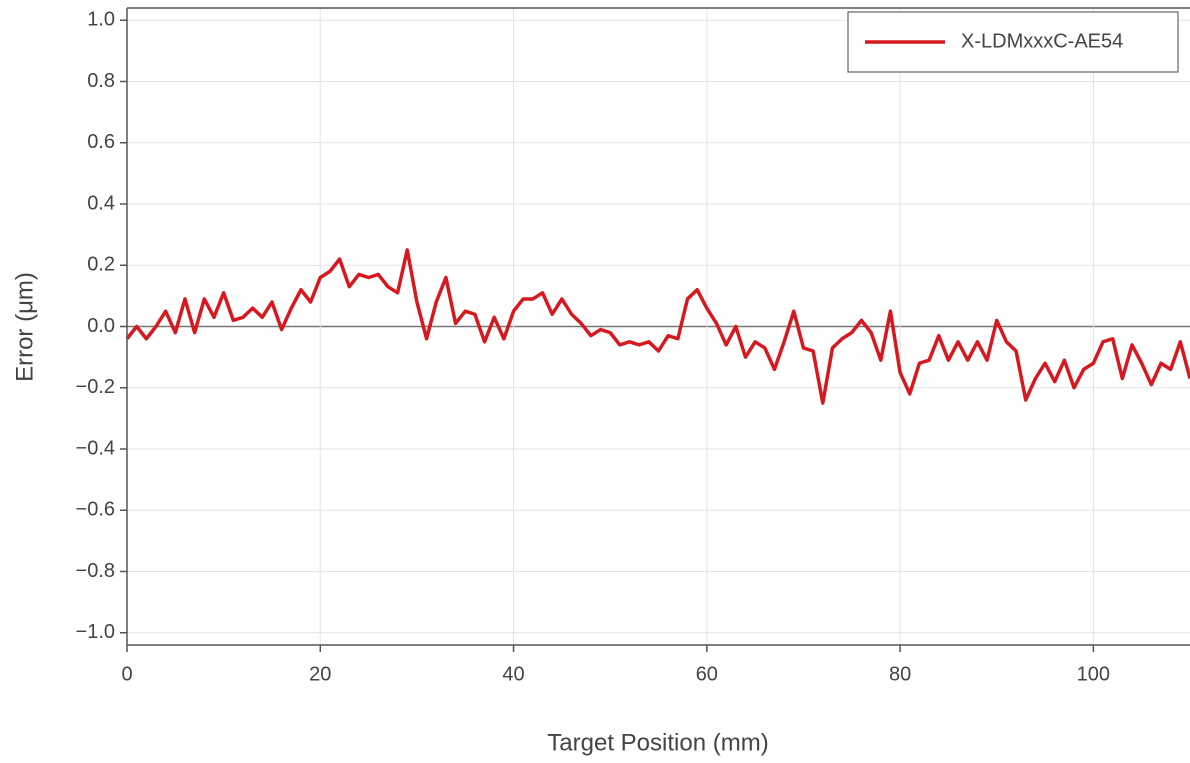 Image resolution: width=1190 pixels, height=763 pixels. I want to click on x-tick-label: 40, so click(513, 674).